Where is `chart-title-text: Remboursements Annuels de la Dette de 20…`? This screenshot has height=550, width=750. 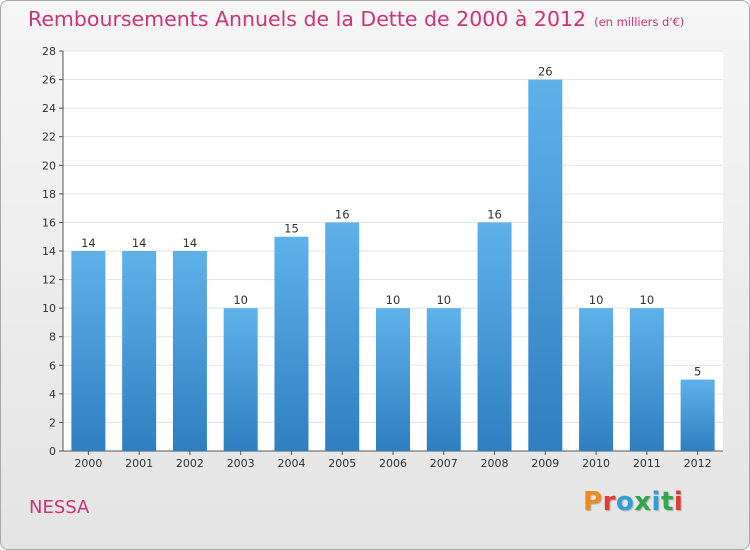
chart-title-text: Remboursements Annuels de la Dette de 20… is located at coordinates (307, 19).